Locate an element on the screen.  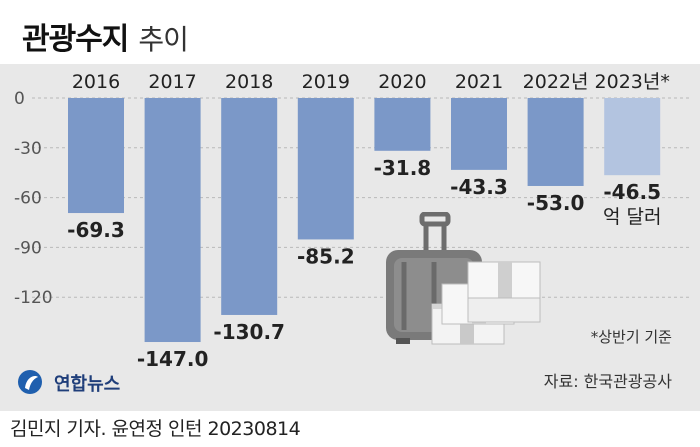
data-label: -85.2 is located at coordinates (326, 256).